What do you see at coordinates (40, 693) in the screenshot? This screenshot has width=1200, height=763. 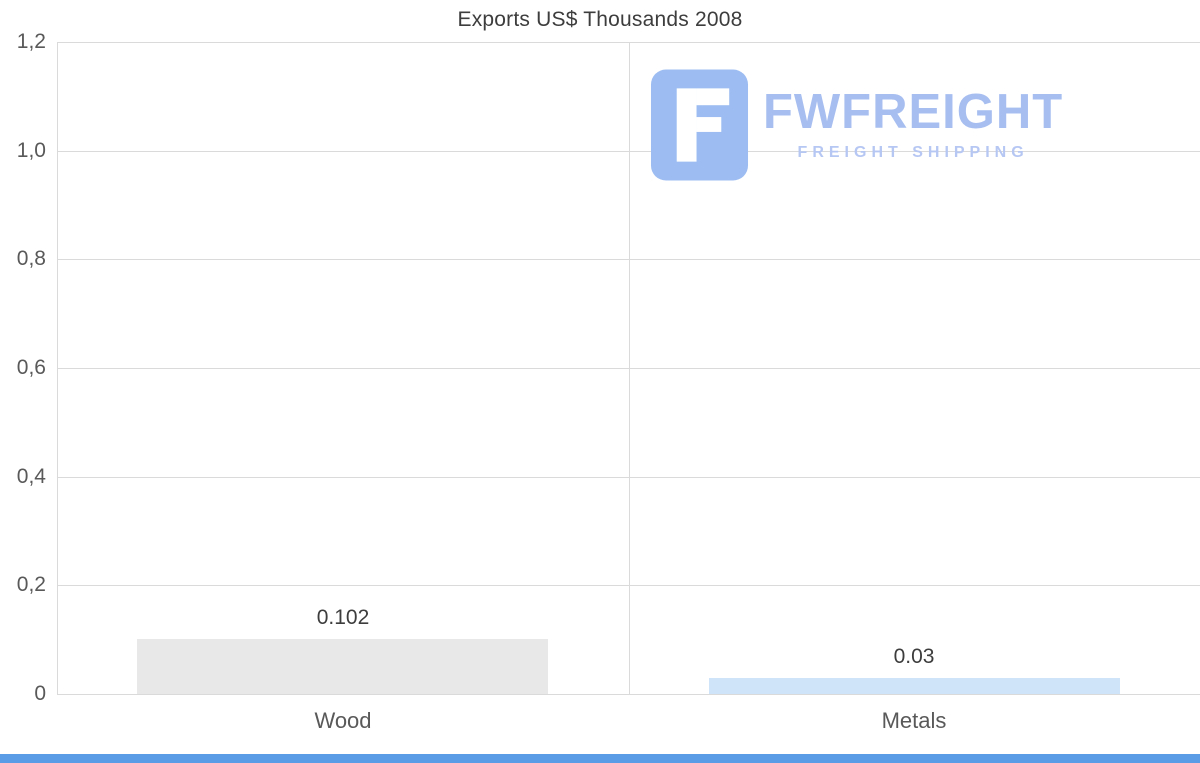 I see `y-axis-tick-label: 0` at bounding box center [40, 693].